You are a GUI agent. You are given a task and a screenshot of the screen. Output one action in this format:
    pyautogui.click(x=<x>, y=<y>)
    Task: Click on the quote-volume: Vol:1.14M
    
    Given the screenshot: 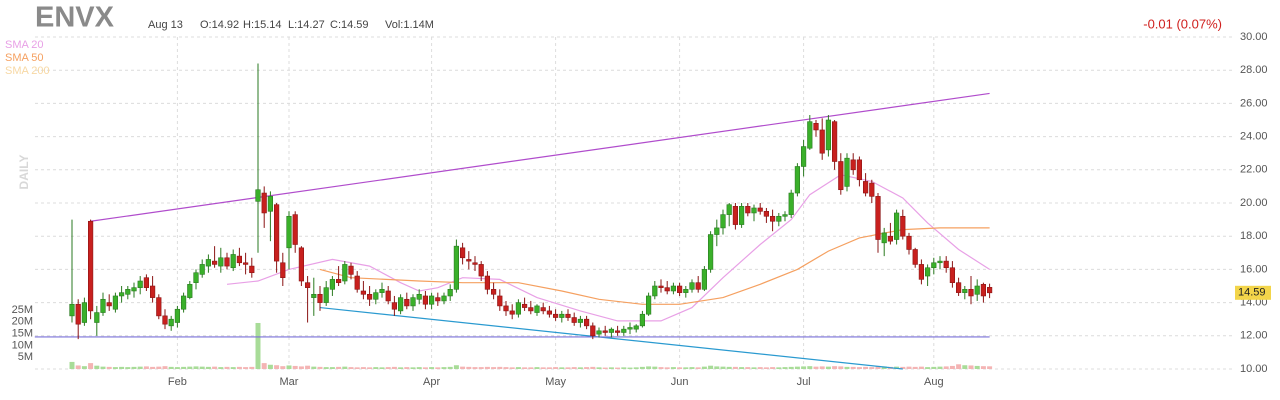 What is the action you would take?
    pyautogui.click(x=409, y=25)
    